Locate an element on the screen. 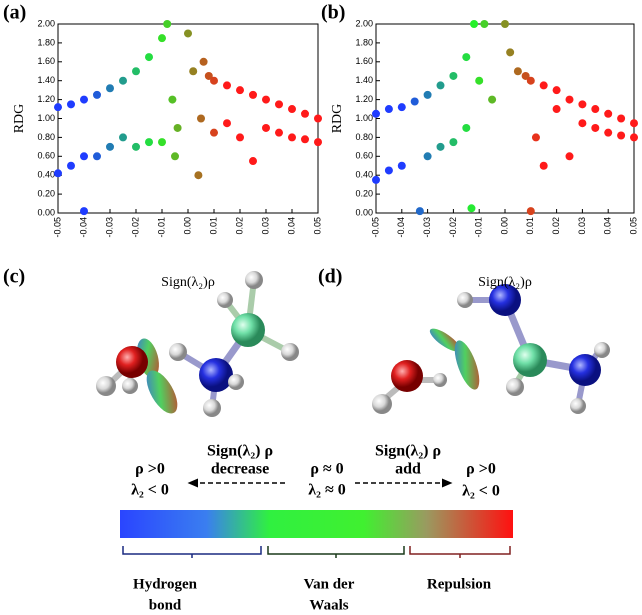  x-tick-label: -0.01 is located at coordinates (479, 227).